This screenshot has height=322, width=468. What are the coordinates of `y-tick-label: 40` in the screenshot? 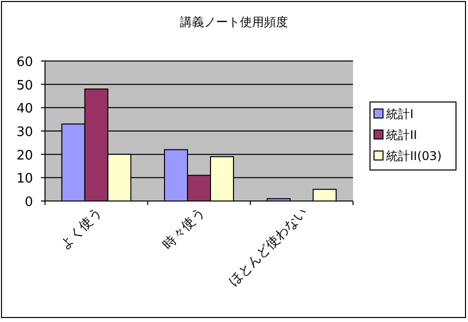 It's located at (24, 109).